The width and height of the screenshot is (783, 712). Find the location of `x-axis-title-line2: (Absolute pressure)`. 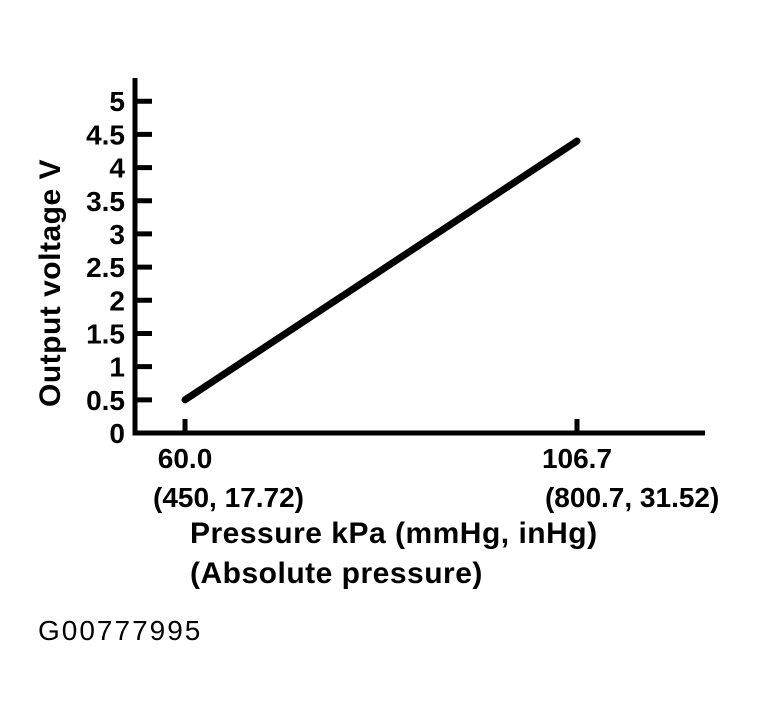

x-axis-title-line2: (Absolute pressure) is located at coordinates (336, 573).